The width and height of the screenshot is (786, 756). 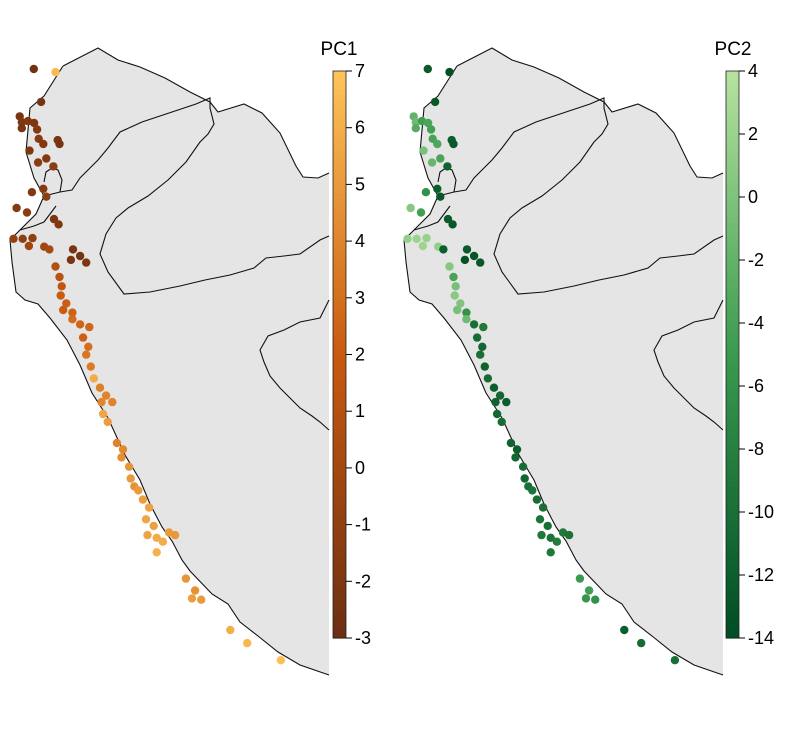 What do you see at coordinates (753, 134) in the screenshot?
I see `pc2-colorbar-tick-label: 2` at bounding box center [753, 134].